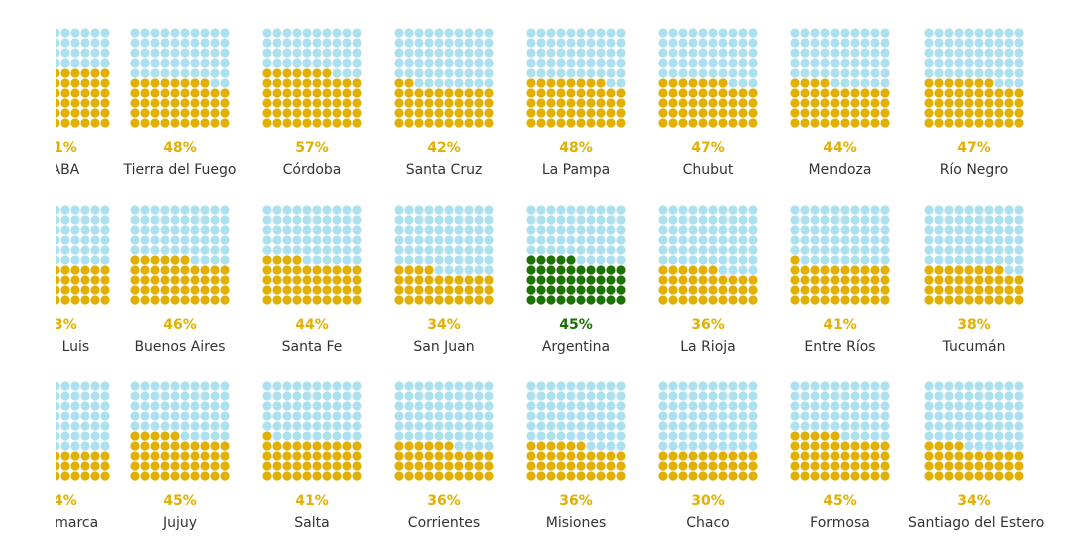 Image resolution: width=1090 pixels, height=540 pixels. I want to click on waffle-buenos-aires: 46% Buenos Aires, so click(180, 293).